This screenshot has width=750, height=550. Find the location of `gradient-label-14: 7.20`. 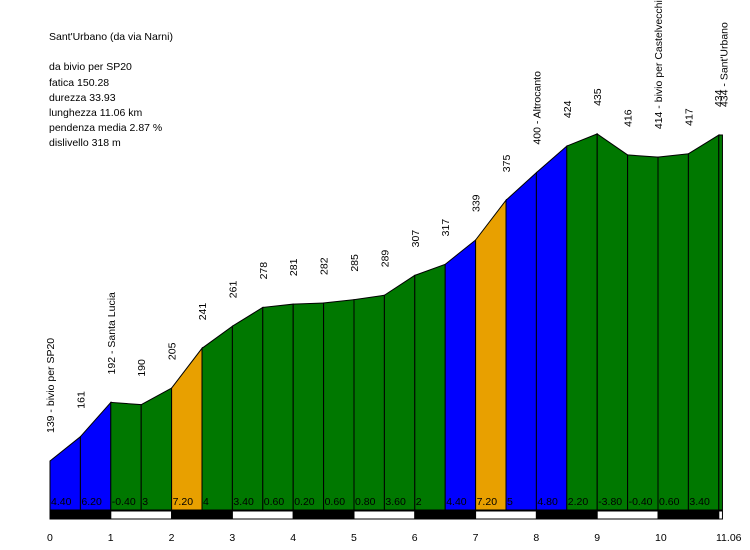

gradient-label-14: 7.20 is located at coordinates (487, 502).